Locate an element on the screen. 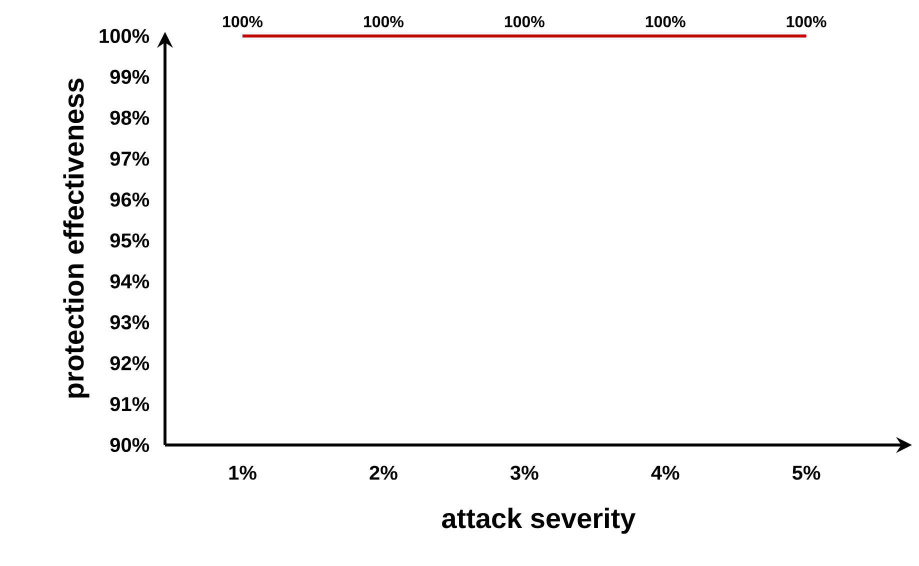  y-tick-label: 100% is located at coordinates (125, 36).